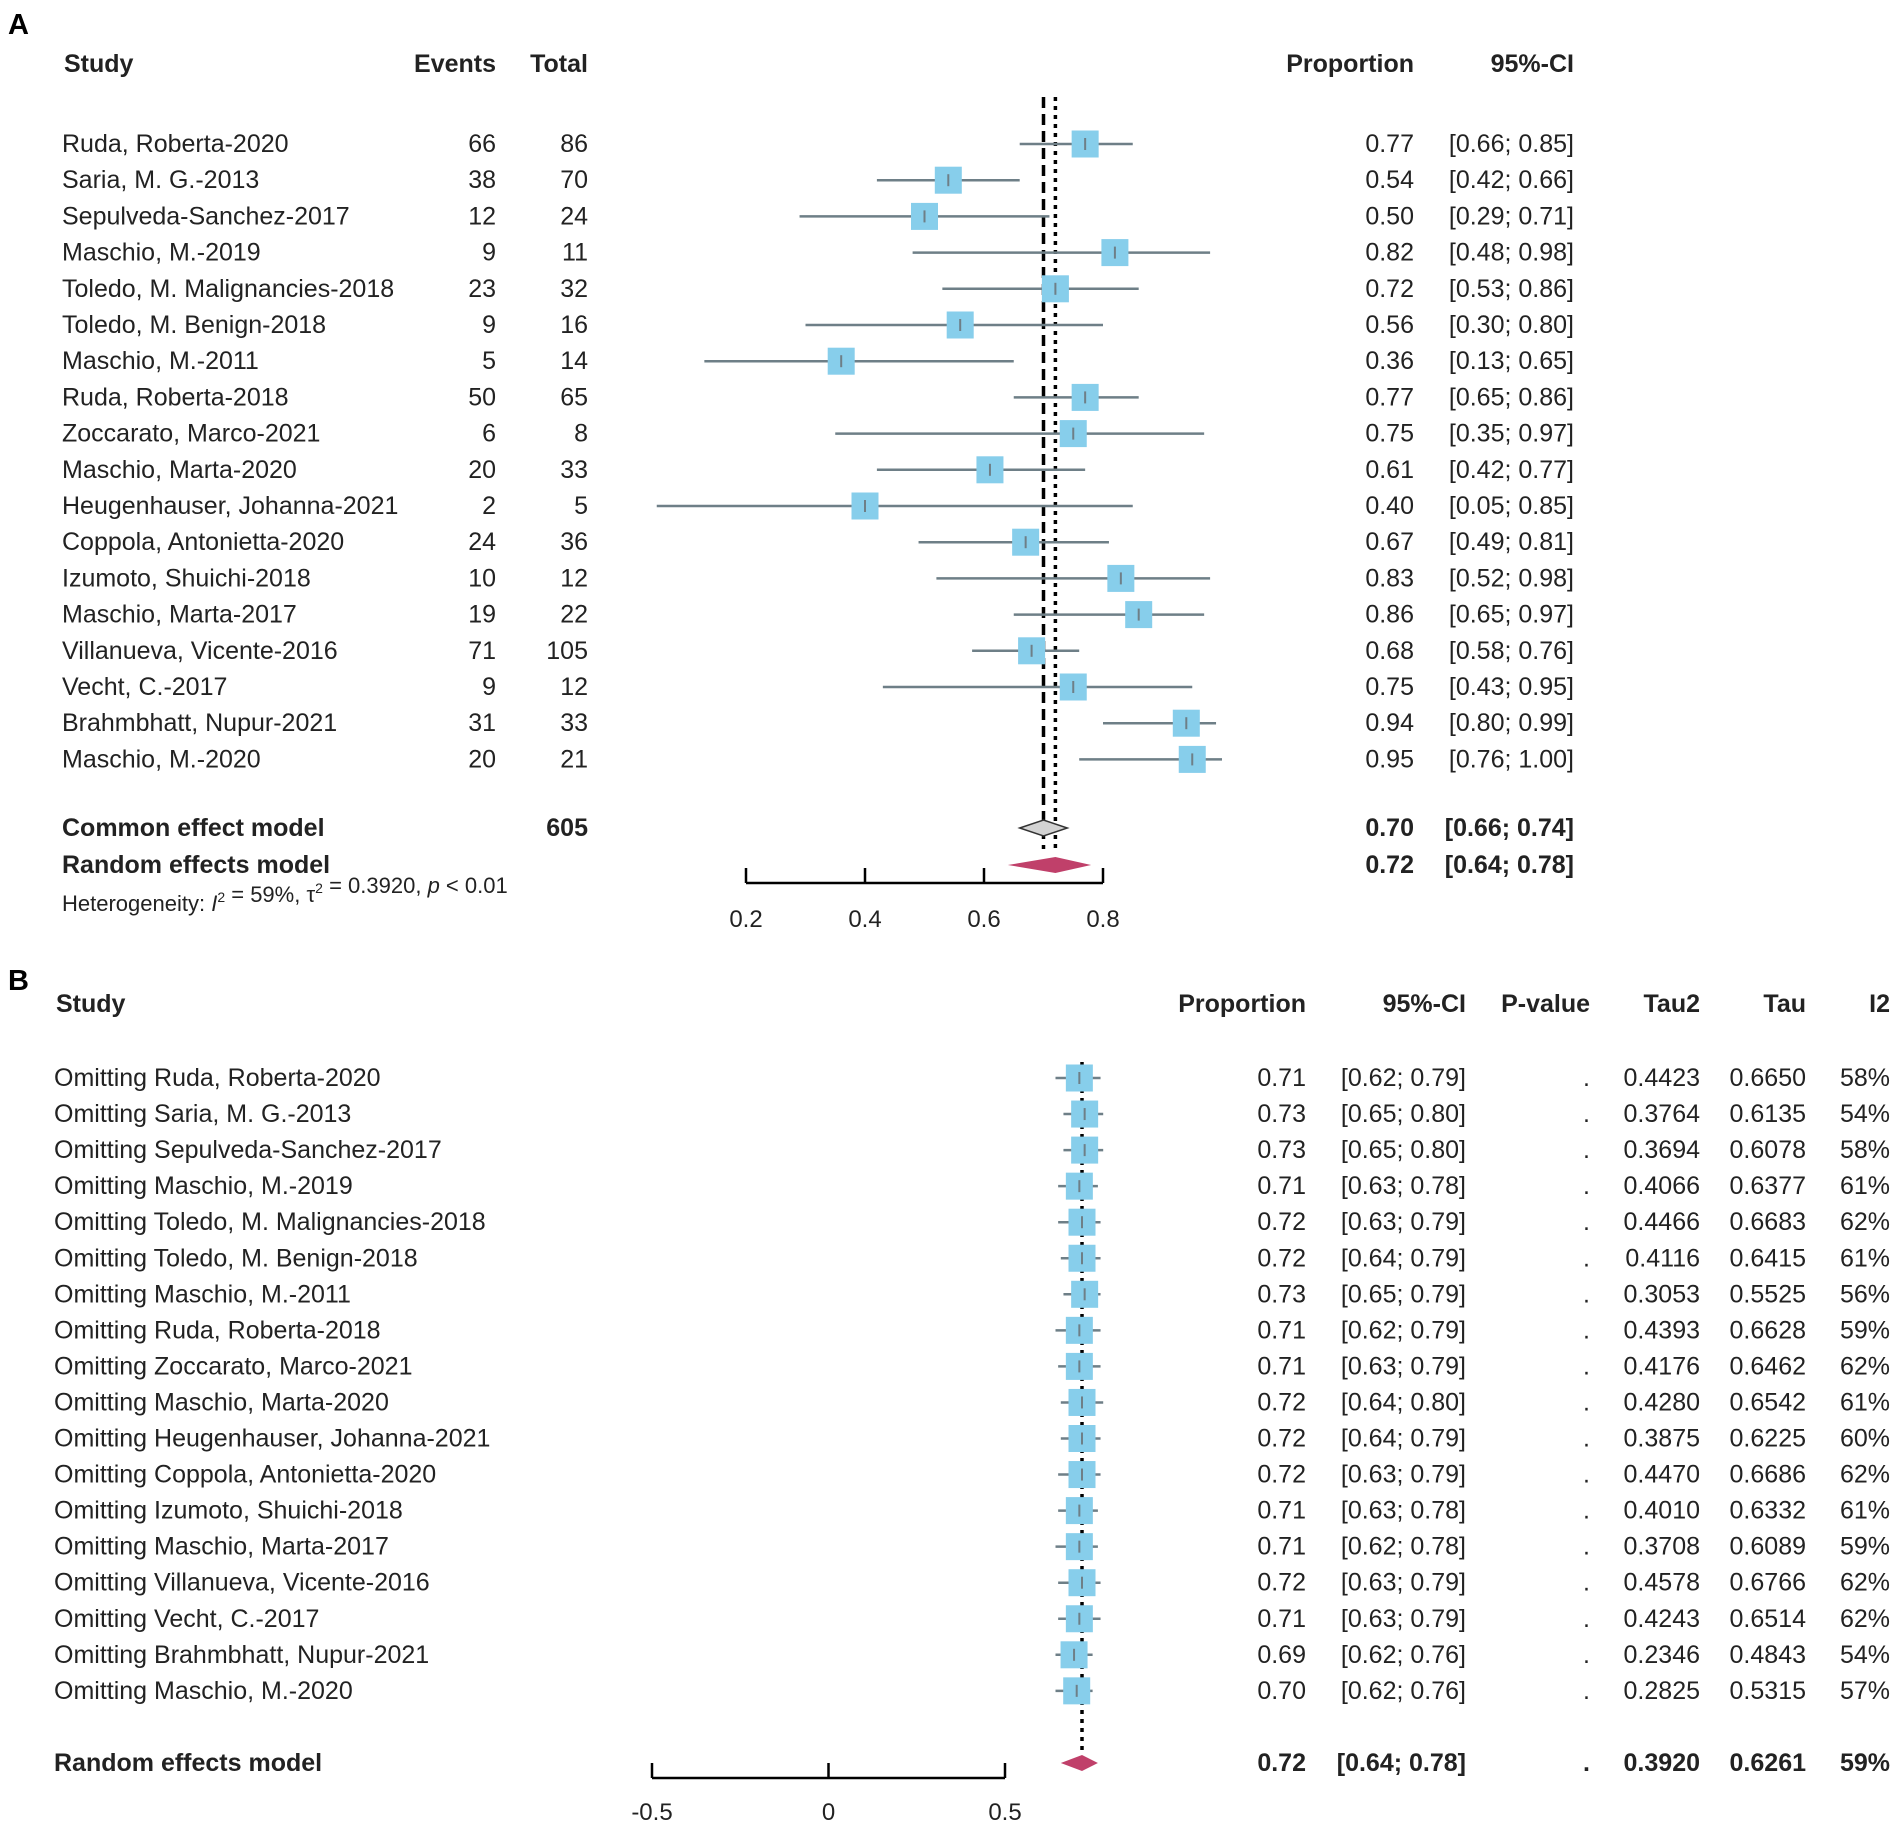 The height and width of the screenshot is (1838, 1901). I want to click on study-proportion: 0.95, so click(1389, 759).